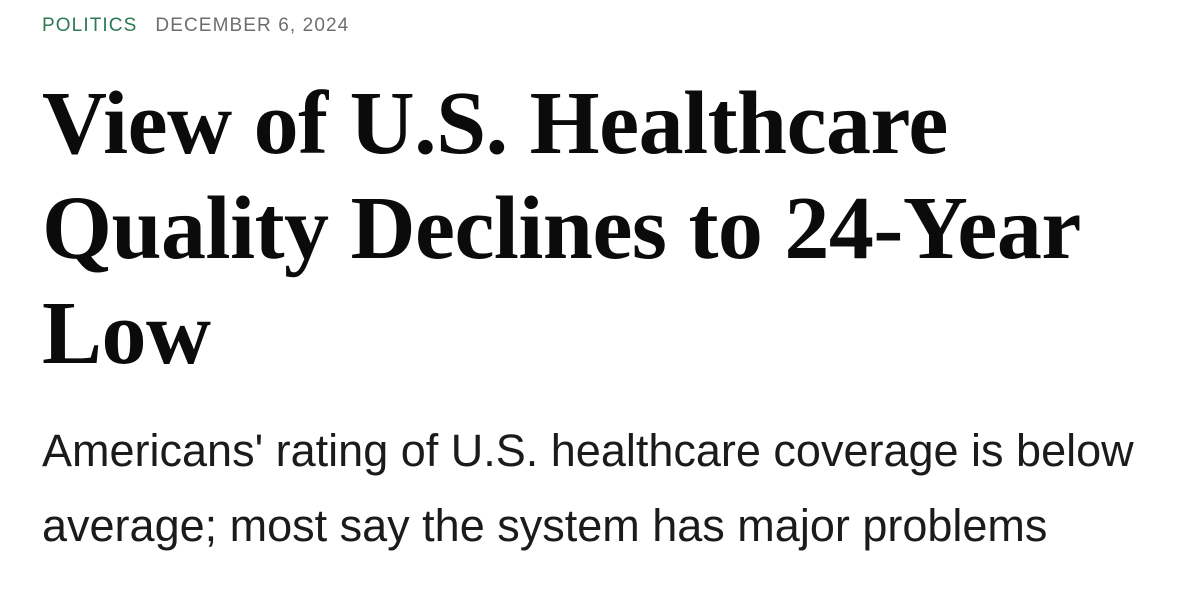 The width and height of the screenshot is (1200, 595). Describe the element at coordinates (90, 25) in the screenshot. I see `category-link: POLITICS` at that location.